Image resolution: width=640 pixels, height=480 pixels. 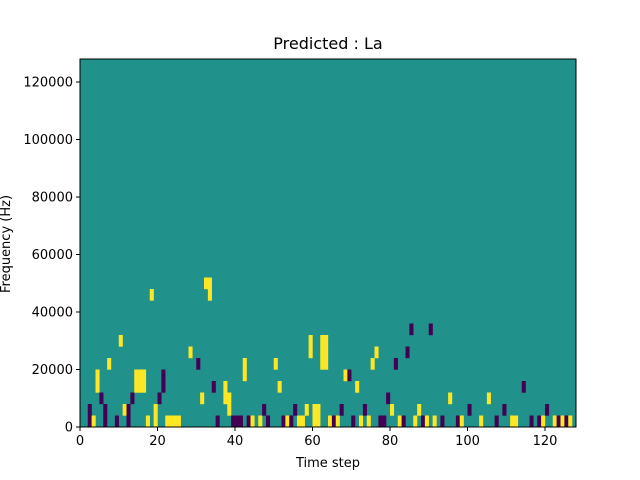 What do you see at coordinates (467, 441) in the screenshot?
I see `x-tick-label: 100` at bounding box center [467, 441].